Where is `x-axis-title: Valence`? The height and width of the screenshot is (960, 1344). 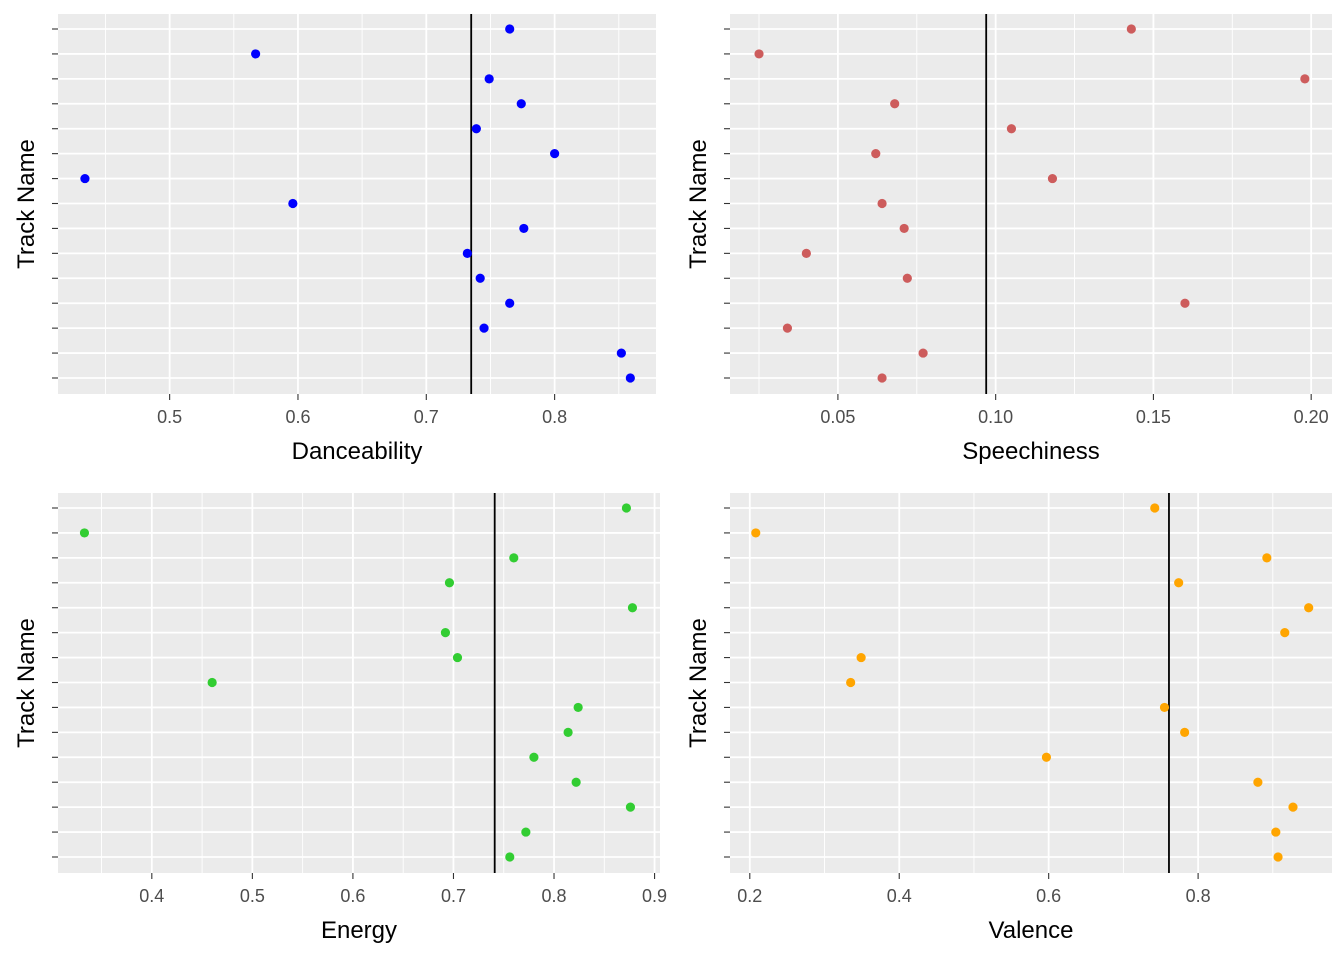
x-axis-title: Valence is located at coordinates (1031, 930).